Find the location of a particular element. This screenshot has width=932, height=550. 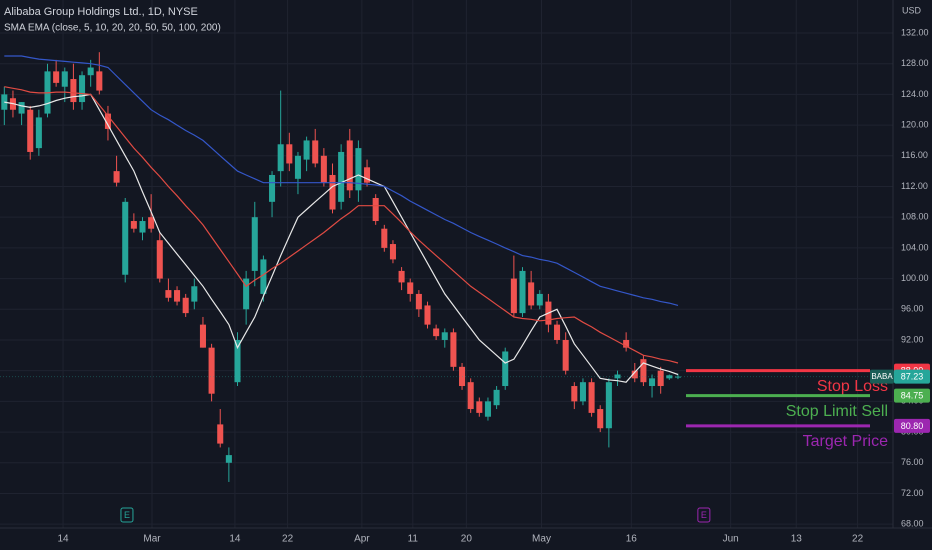

y-tick-label: 124.00 is located at coordinates (915, 94).